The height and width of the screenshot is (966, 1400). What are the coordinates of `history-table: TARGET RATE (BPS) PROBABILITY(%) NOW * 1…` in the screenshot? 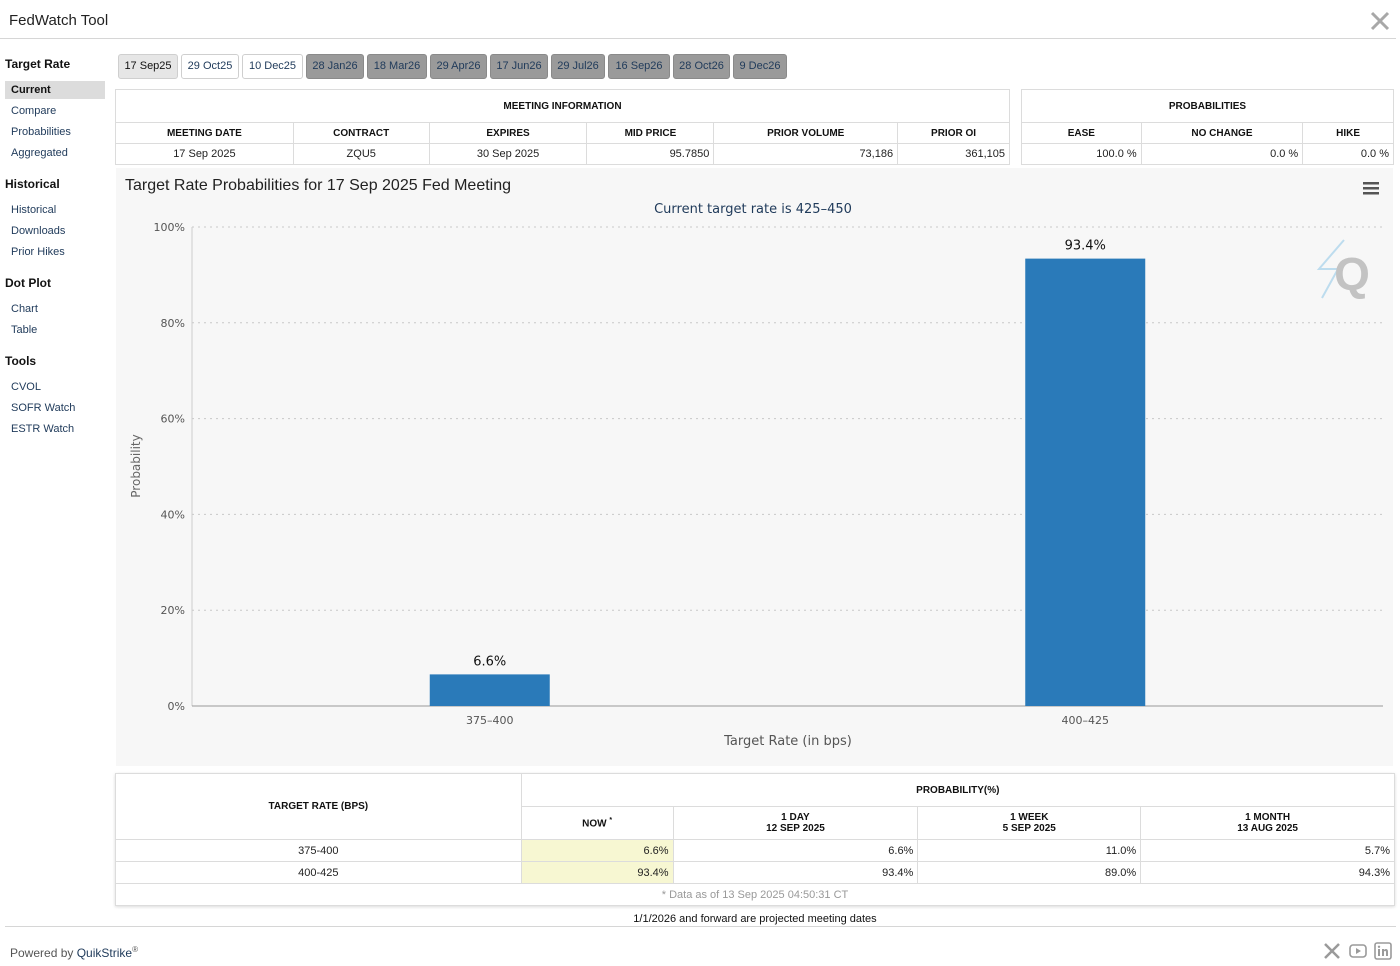 It's located at (755, 839).